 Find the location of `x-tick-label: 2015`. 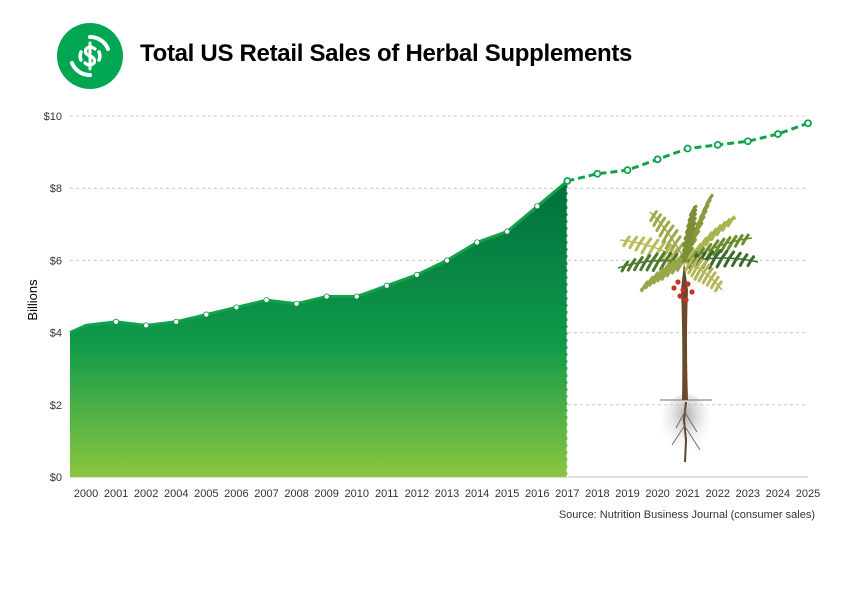

x-tick-label: 2015 is located at coordinates (507, 494).